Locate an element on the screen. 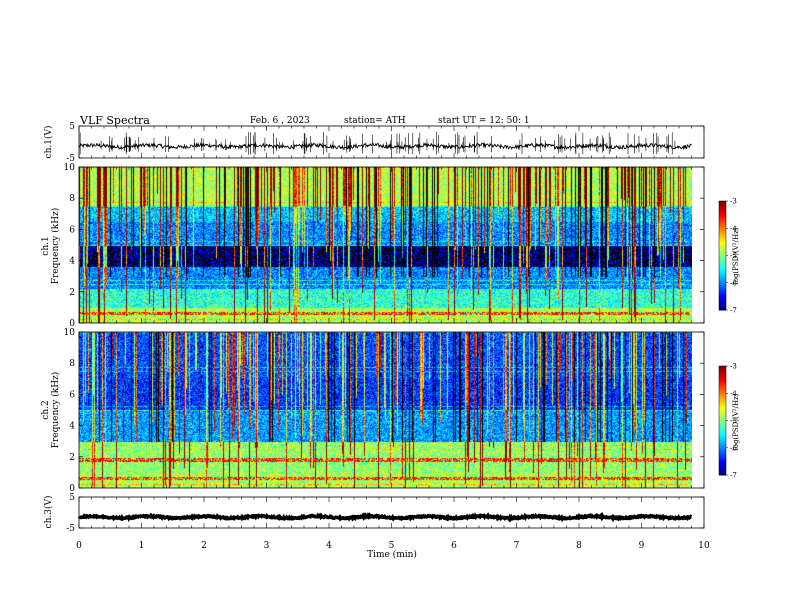 Image resolution: width=792 pixels, height=616 pixels. time-tick-label: 1 is located at coordinates (142, 546).